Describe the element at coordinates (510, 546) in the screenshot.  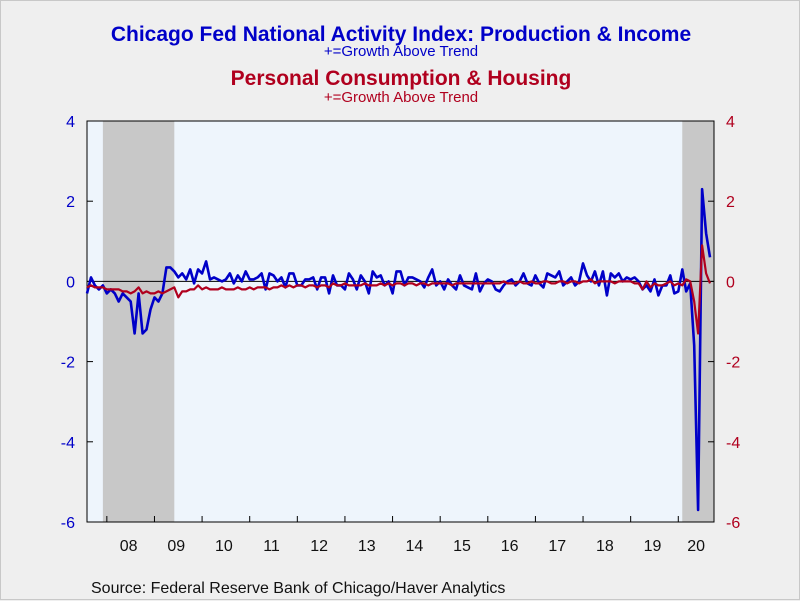
I see `x-tick-label: 16` at that location.